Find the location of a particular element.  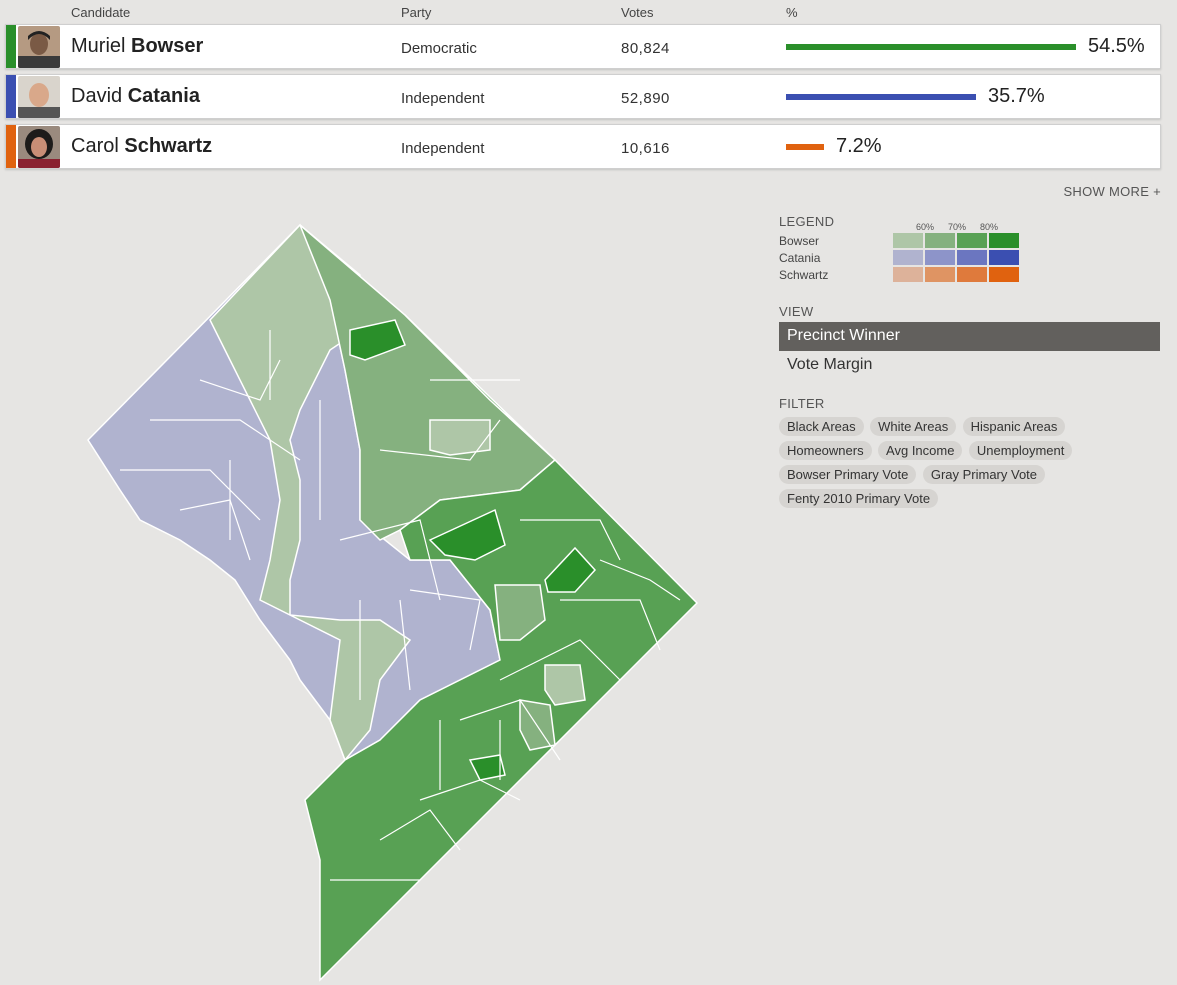

filter-chip-homeowners: Homeowners is located at coordinates (825, 450).